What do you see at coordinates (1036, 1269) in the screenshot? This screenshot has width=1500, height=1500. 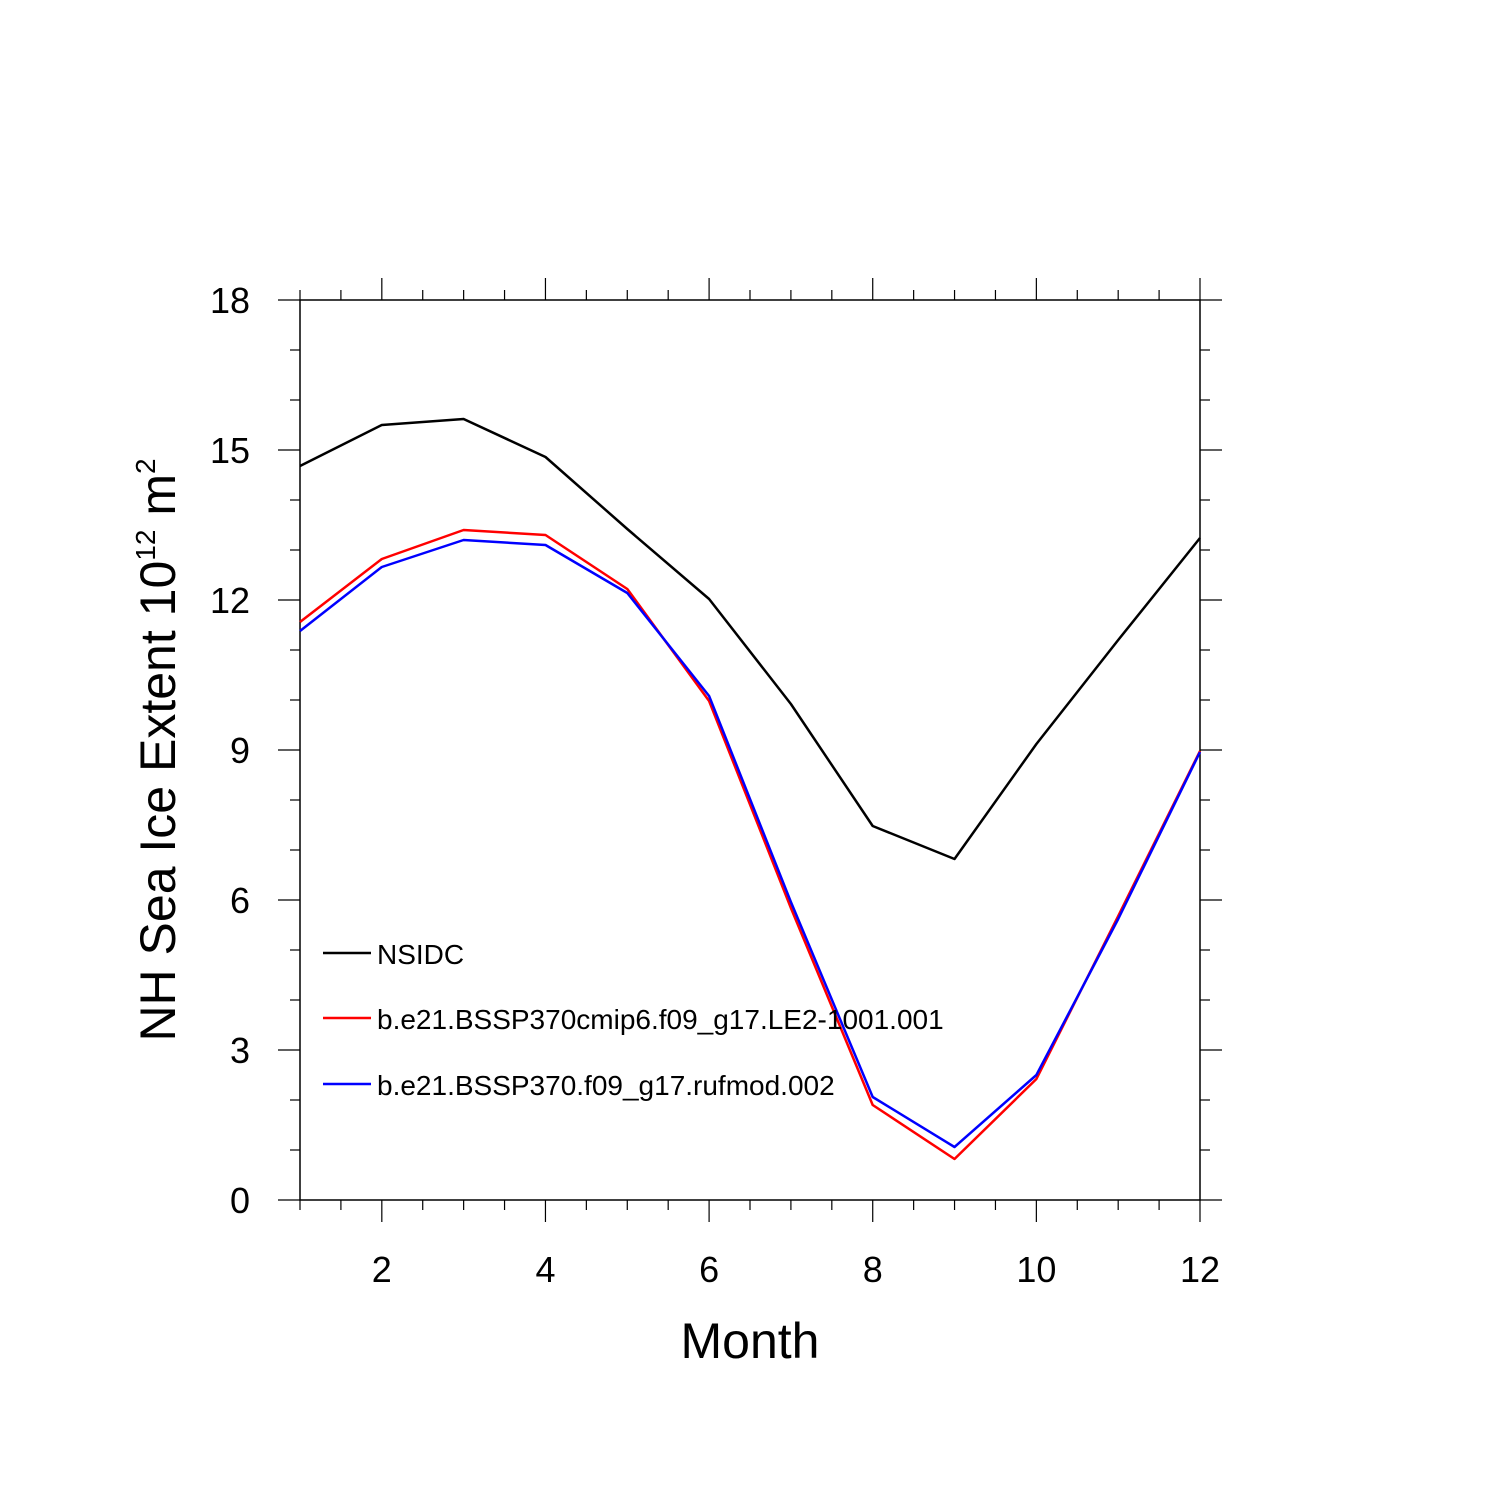 I see `x-tick-label: 10` at bounding box center [1036, 1269].